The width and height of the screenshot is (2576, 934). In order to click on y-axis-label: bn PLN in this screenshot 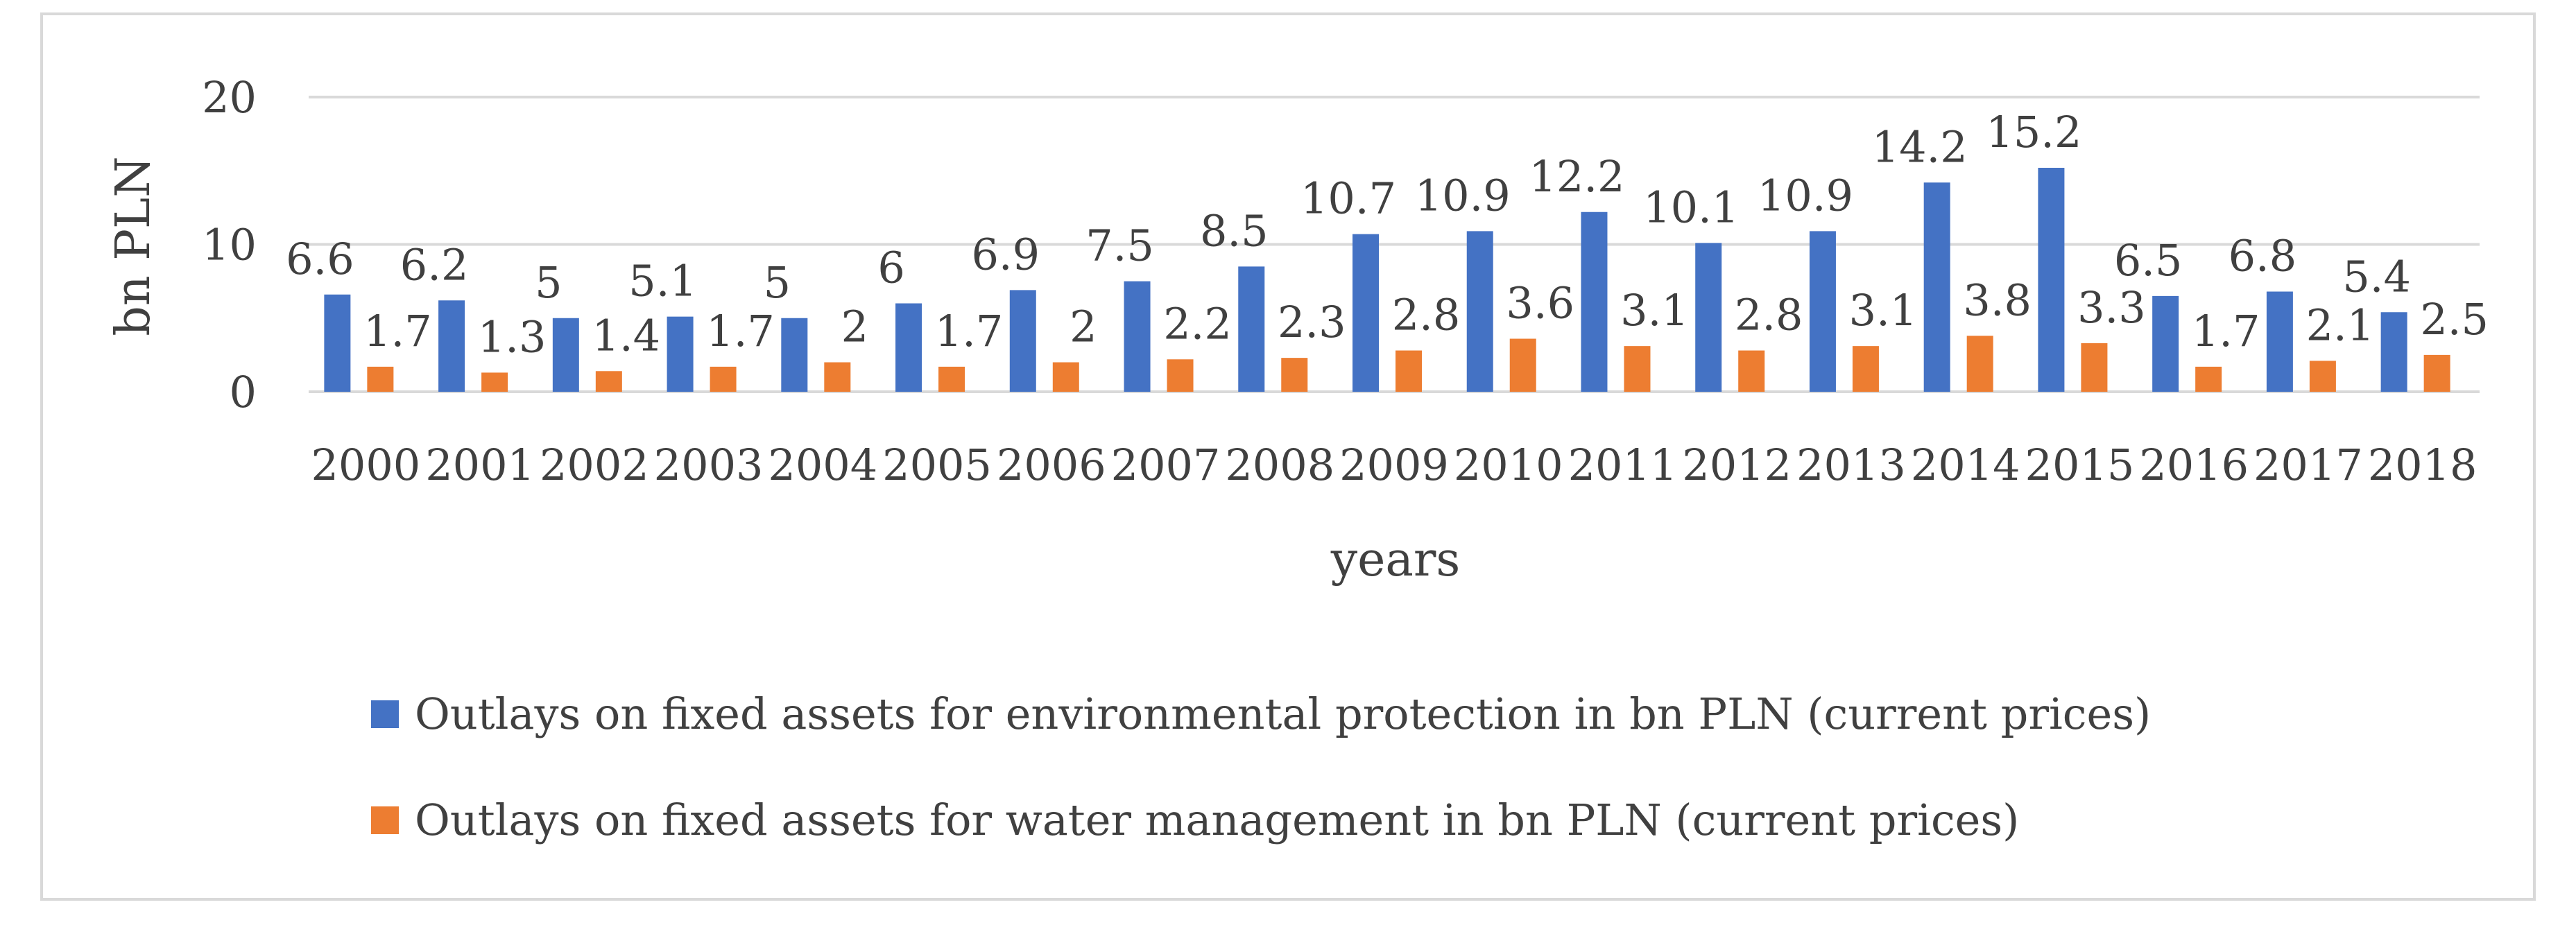, I will do `click(133, 246)`.